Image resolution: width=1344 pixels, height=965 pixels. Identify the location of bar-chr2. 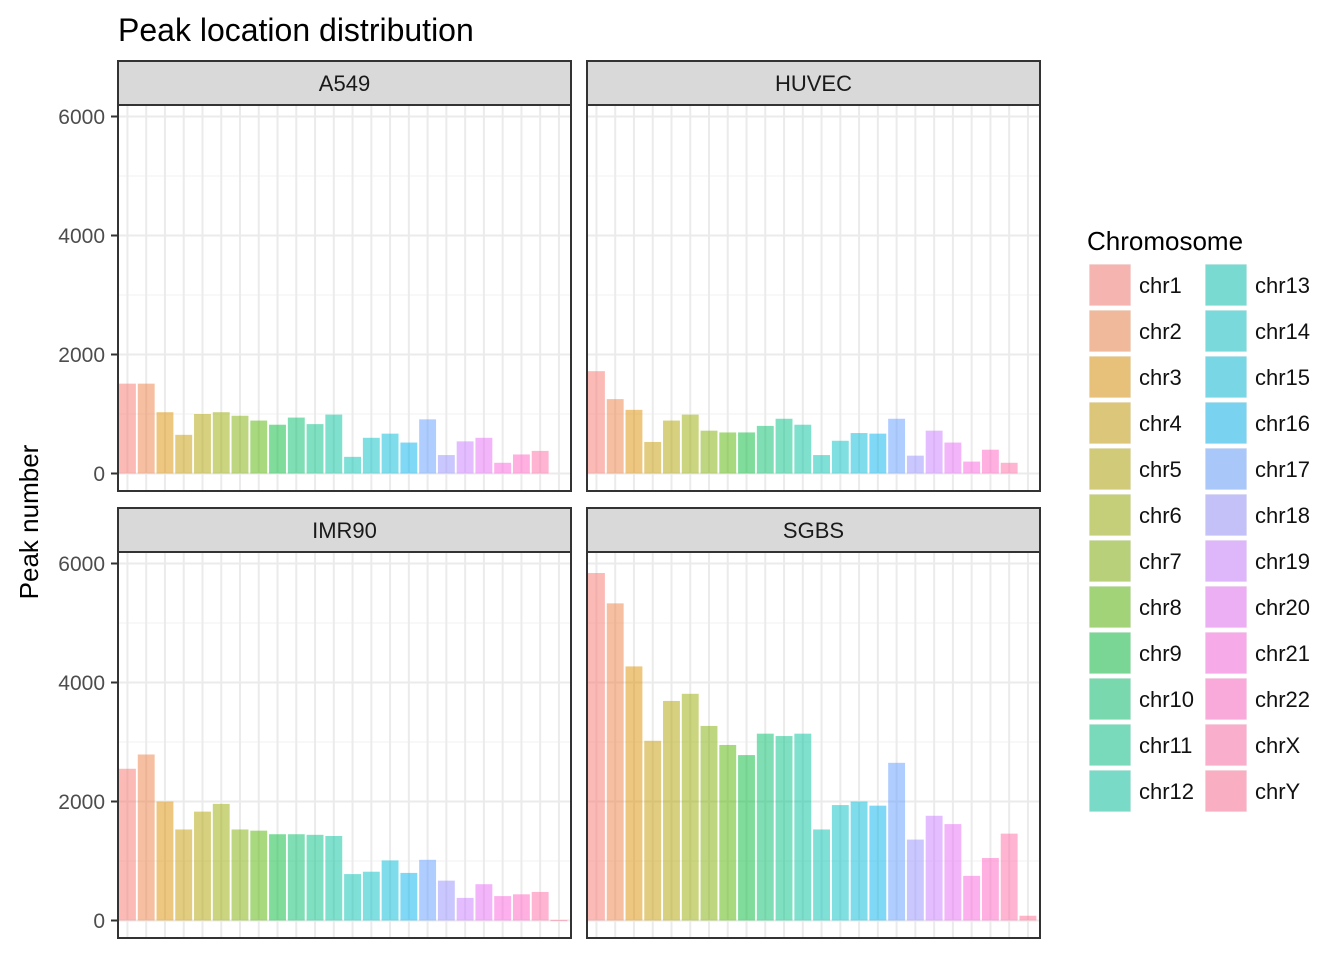
(615, 762).